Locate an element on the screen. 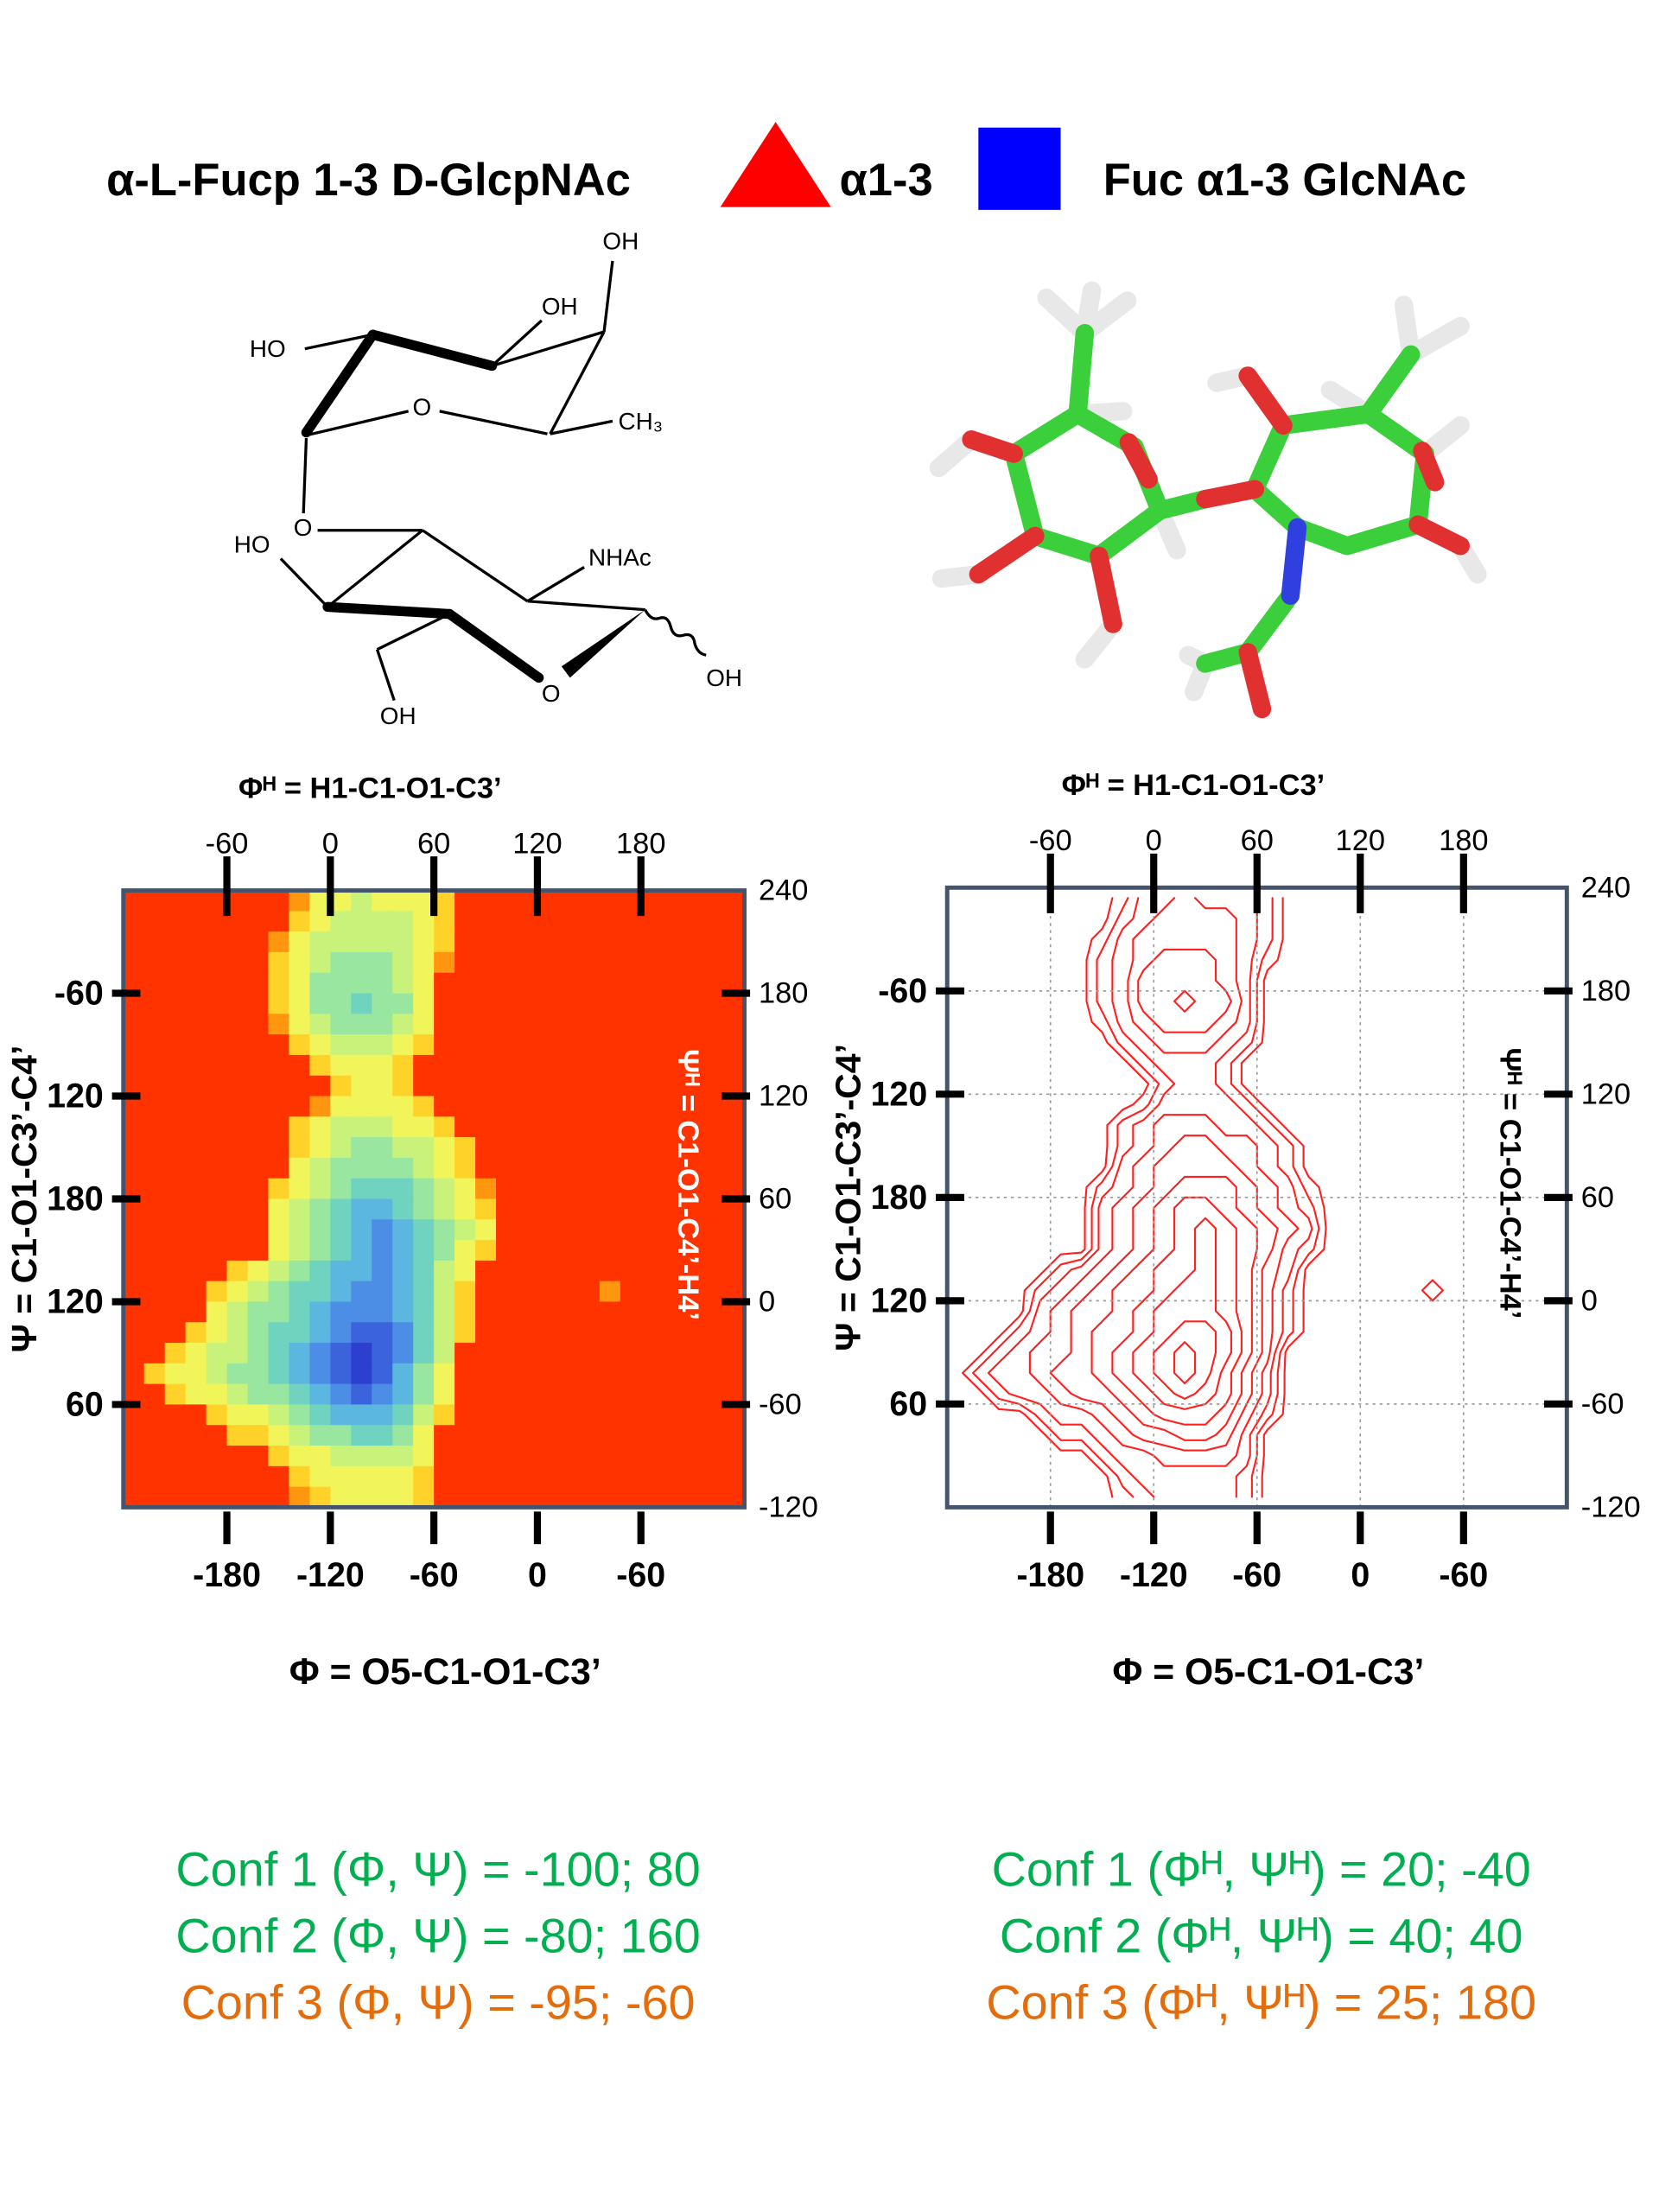 The height and width of the screenshot is (2212, 1659). atom-label: OH is located at coordinates (398, 715).